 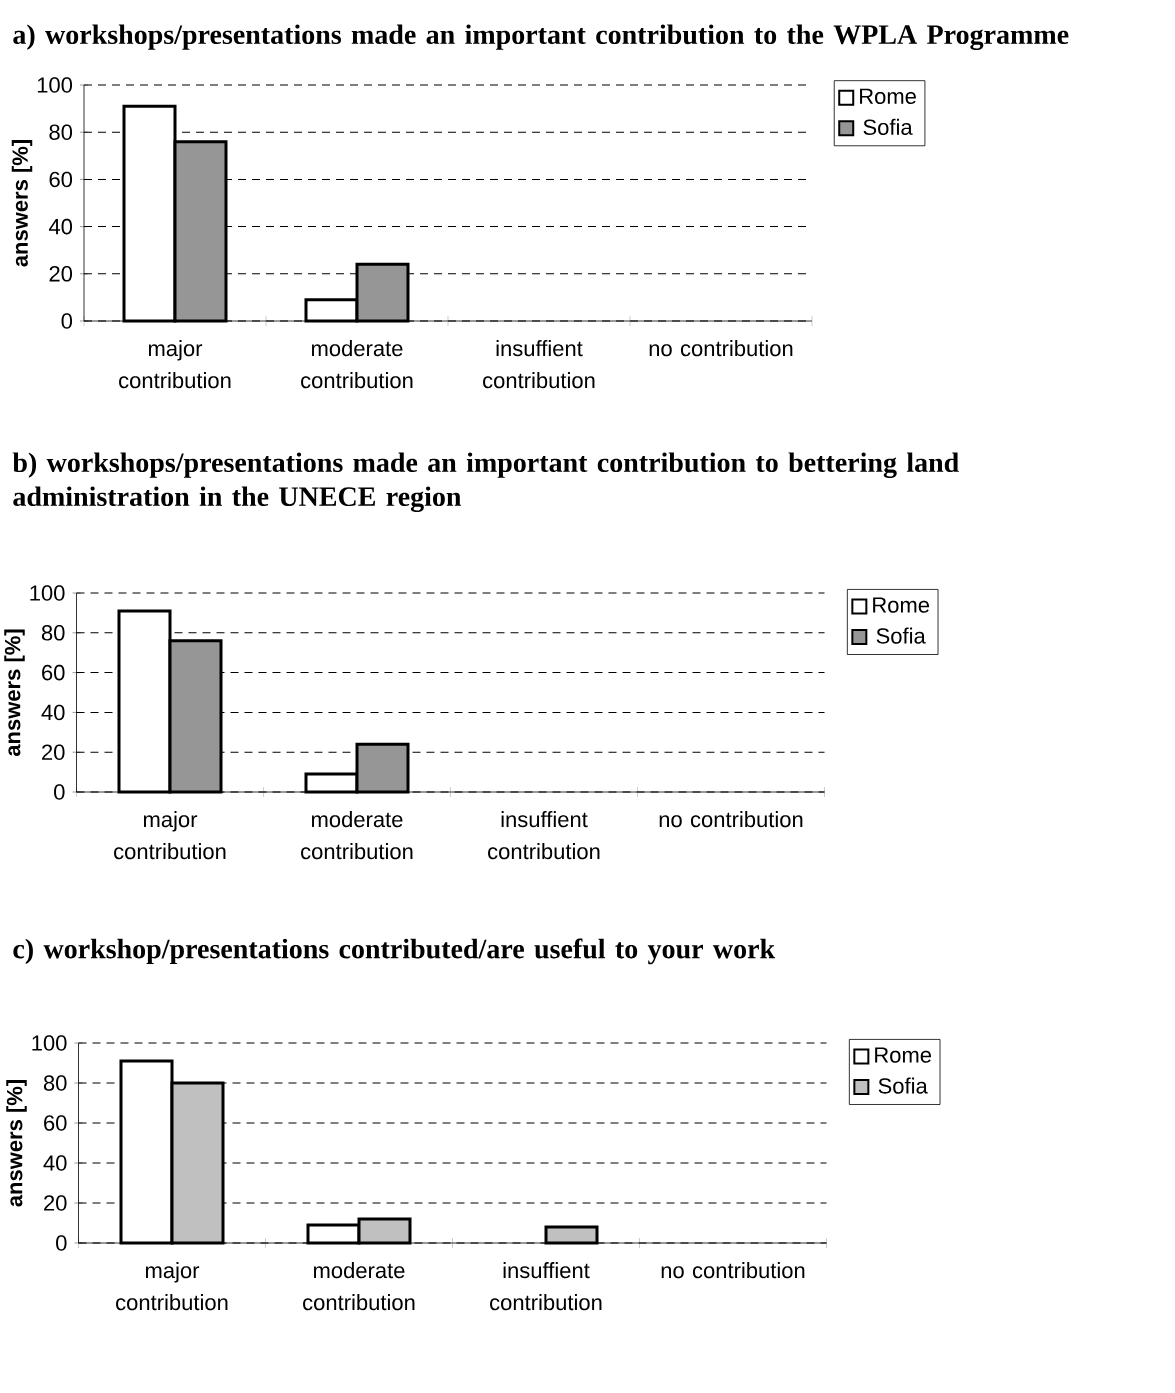 I want to click on chart-title: a) workshops/presentations made an important contribution to the WPLA Programme, so click(x=541, y=37).